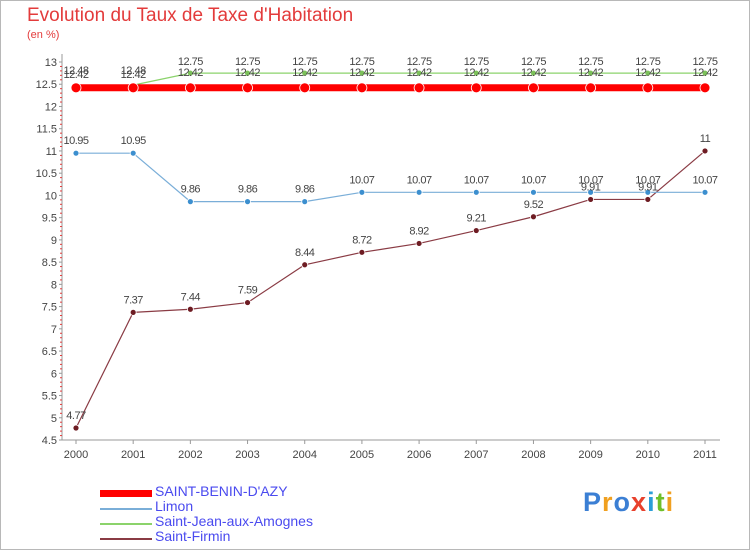 This screenshot has width=750, height=550. Describe the element at coordinates (54, 419) in the screenshot. I see `y-tick-label: 5` at that location.